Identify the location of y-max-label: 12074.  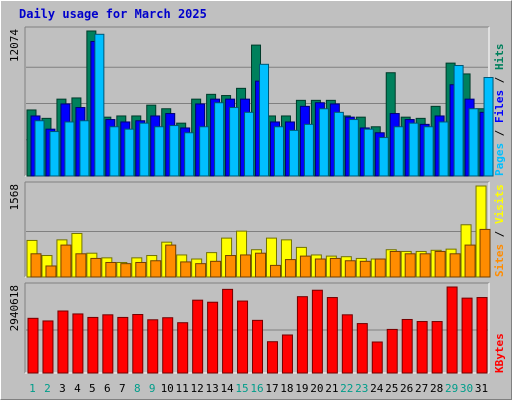
(14, 45).